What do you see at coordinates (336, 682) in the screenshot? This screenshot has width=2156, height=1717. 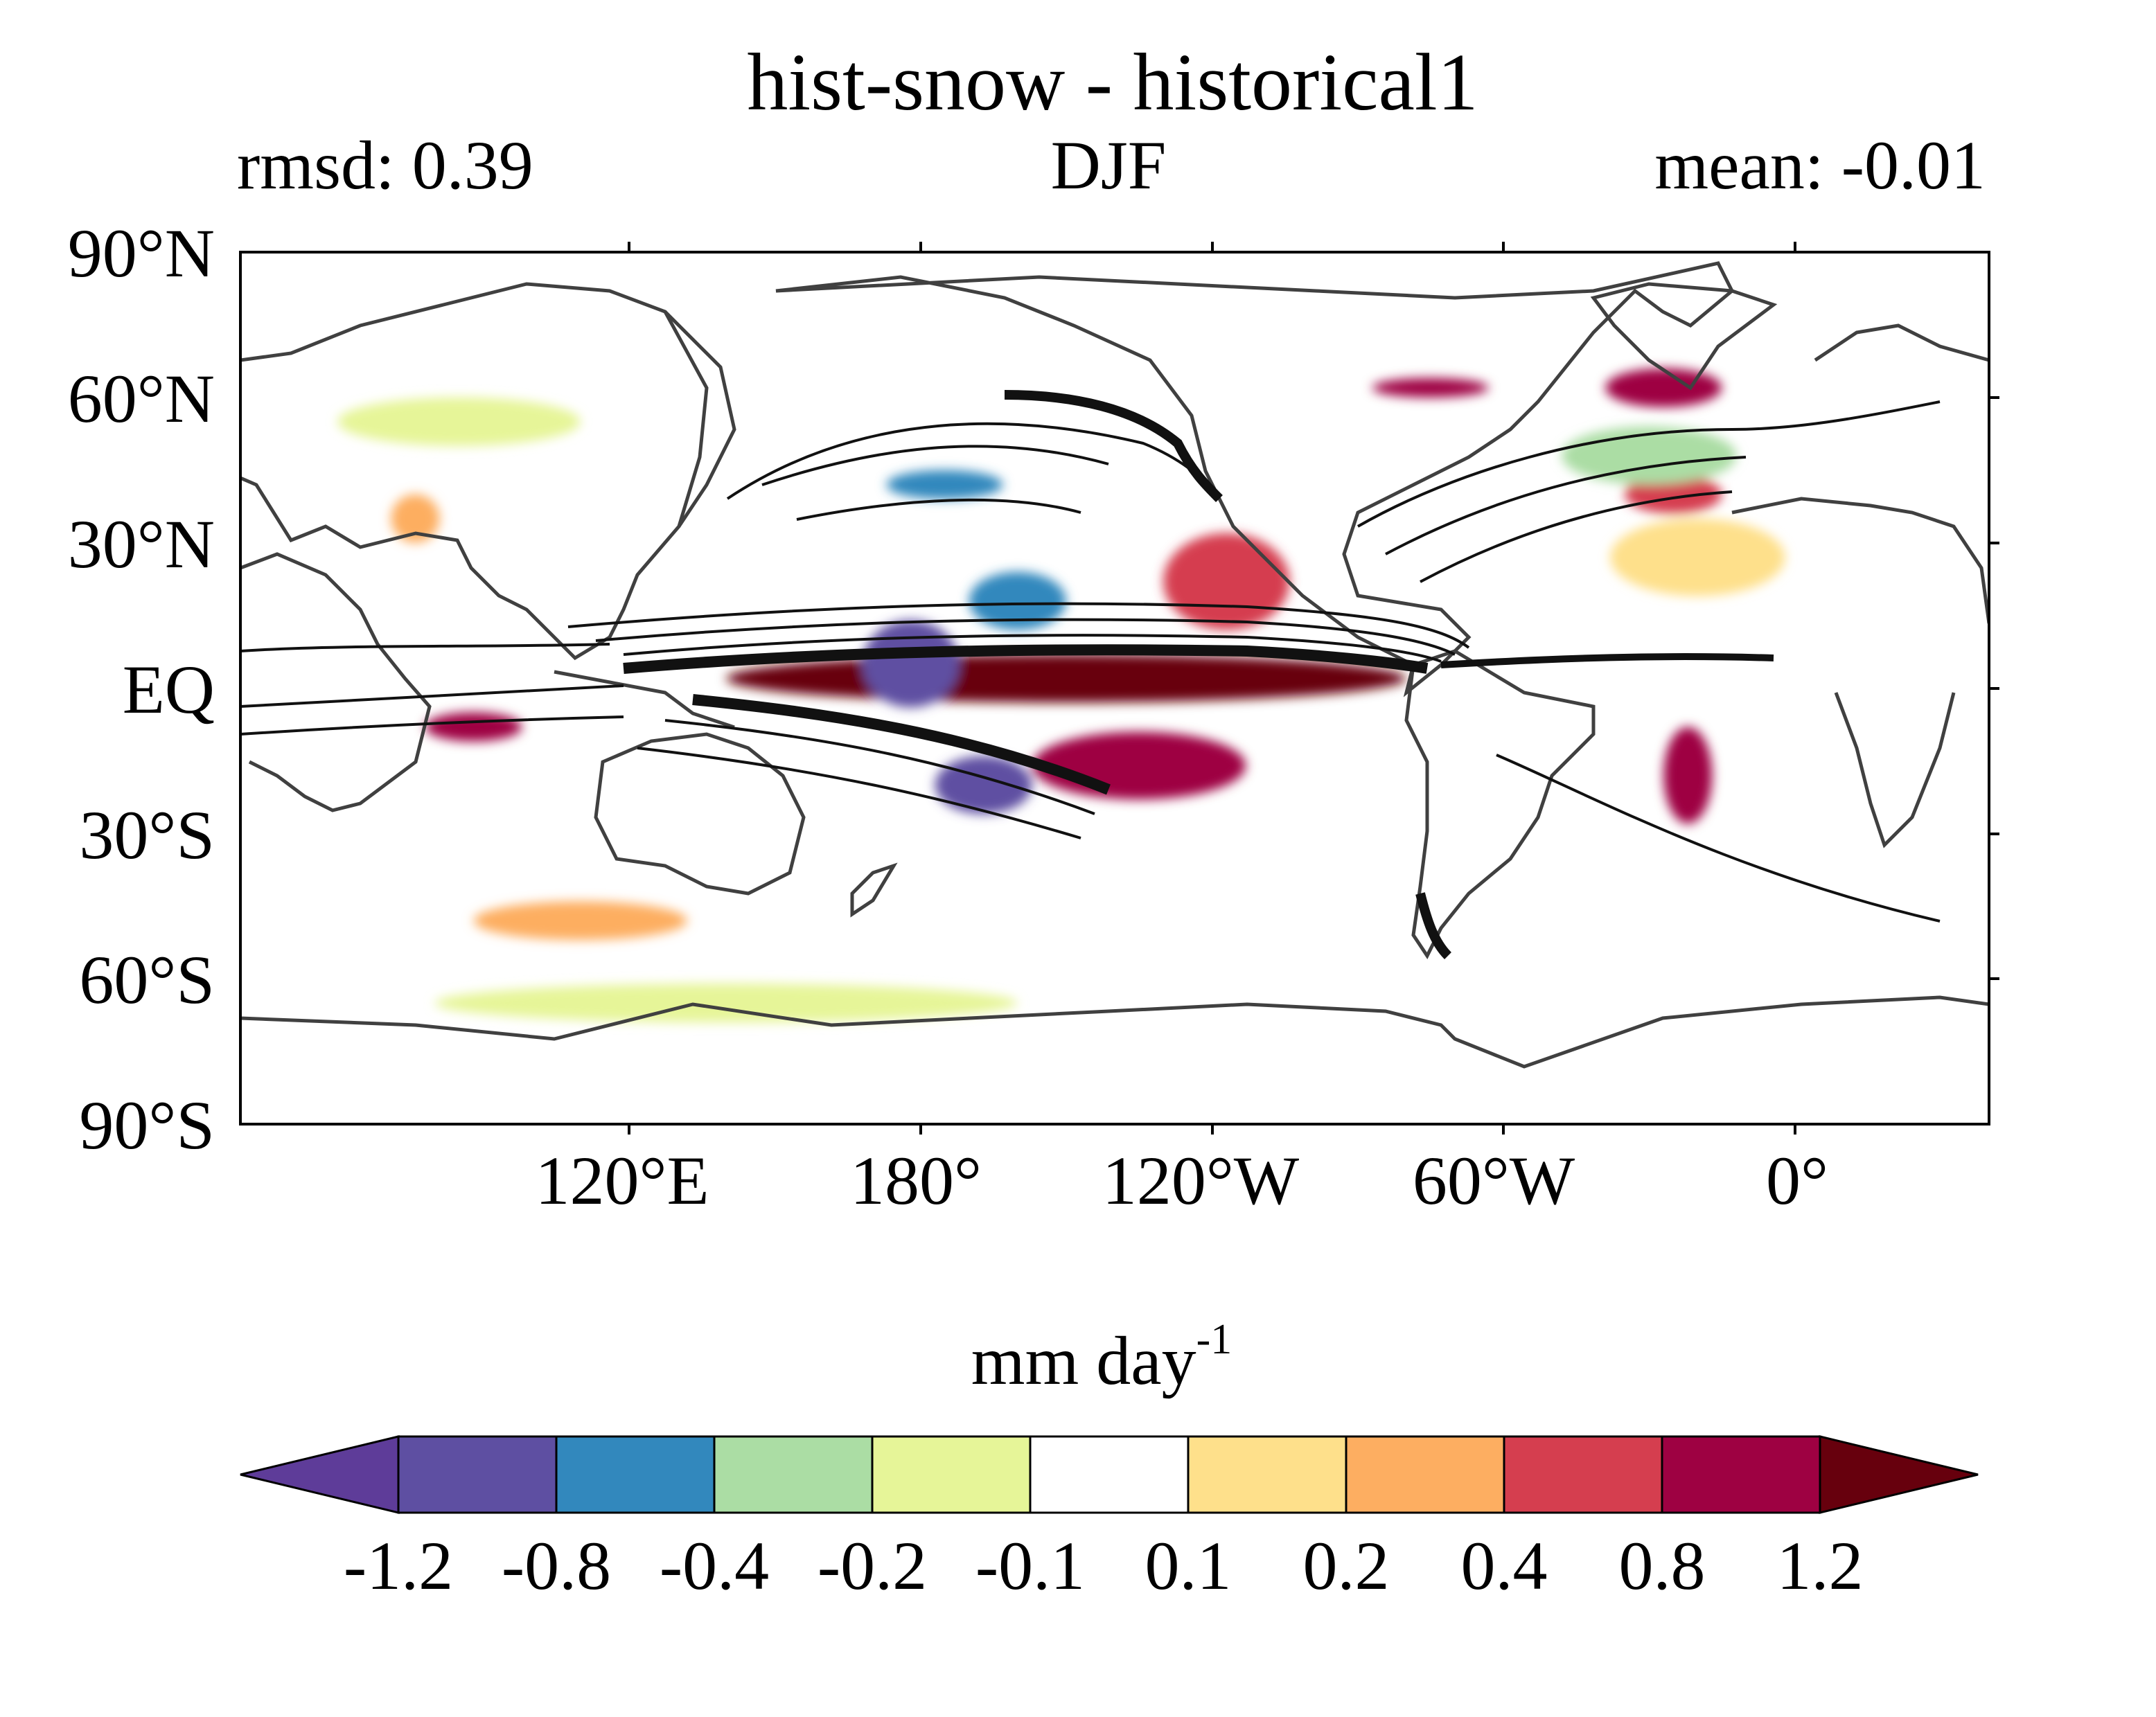 I see `coastline-africa` at bounding box center [336, 682].